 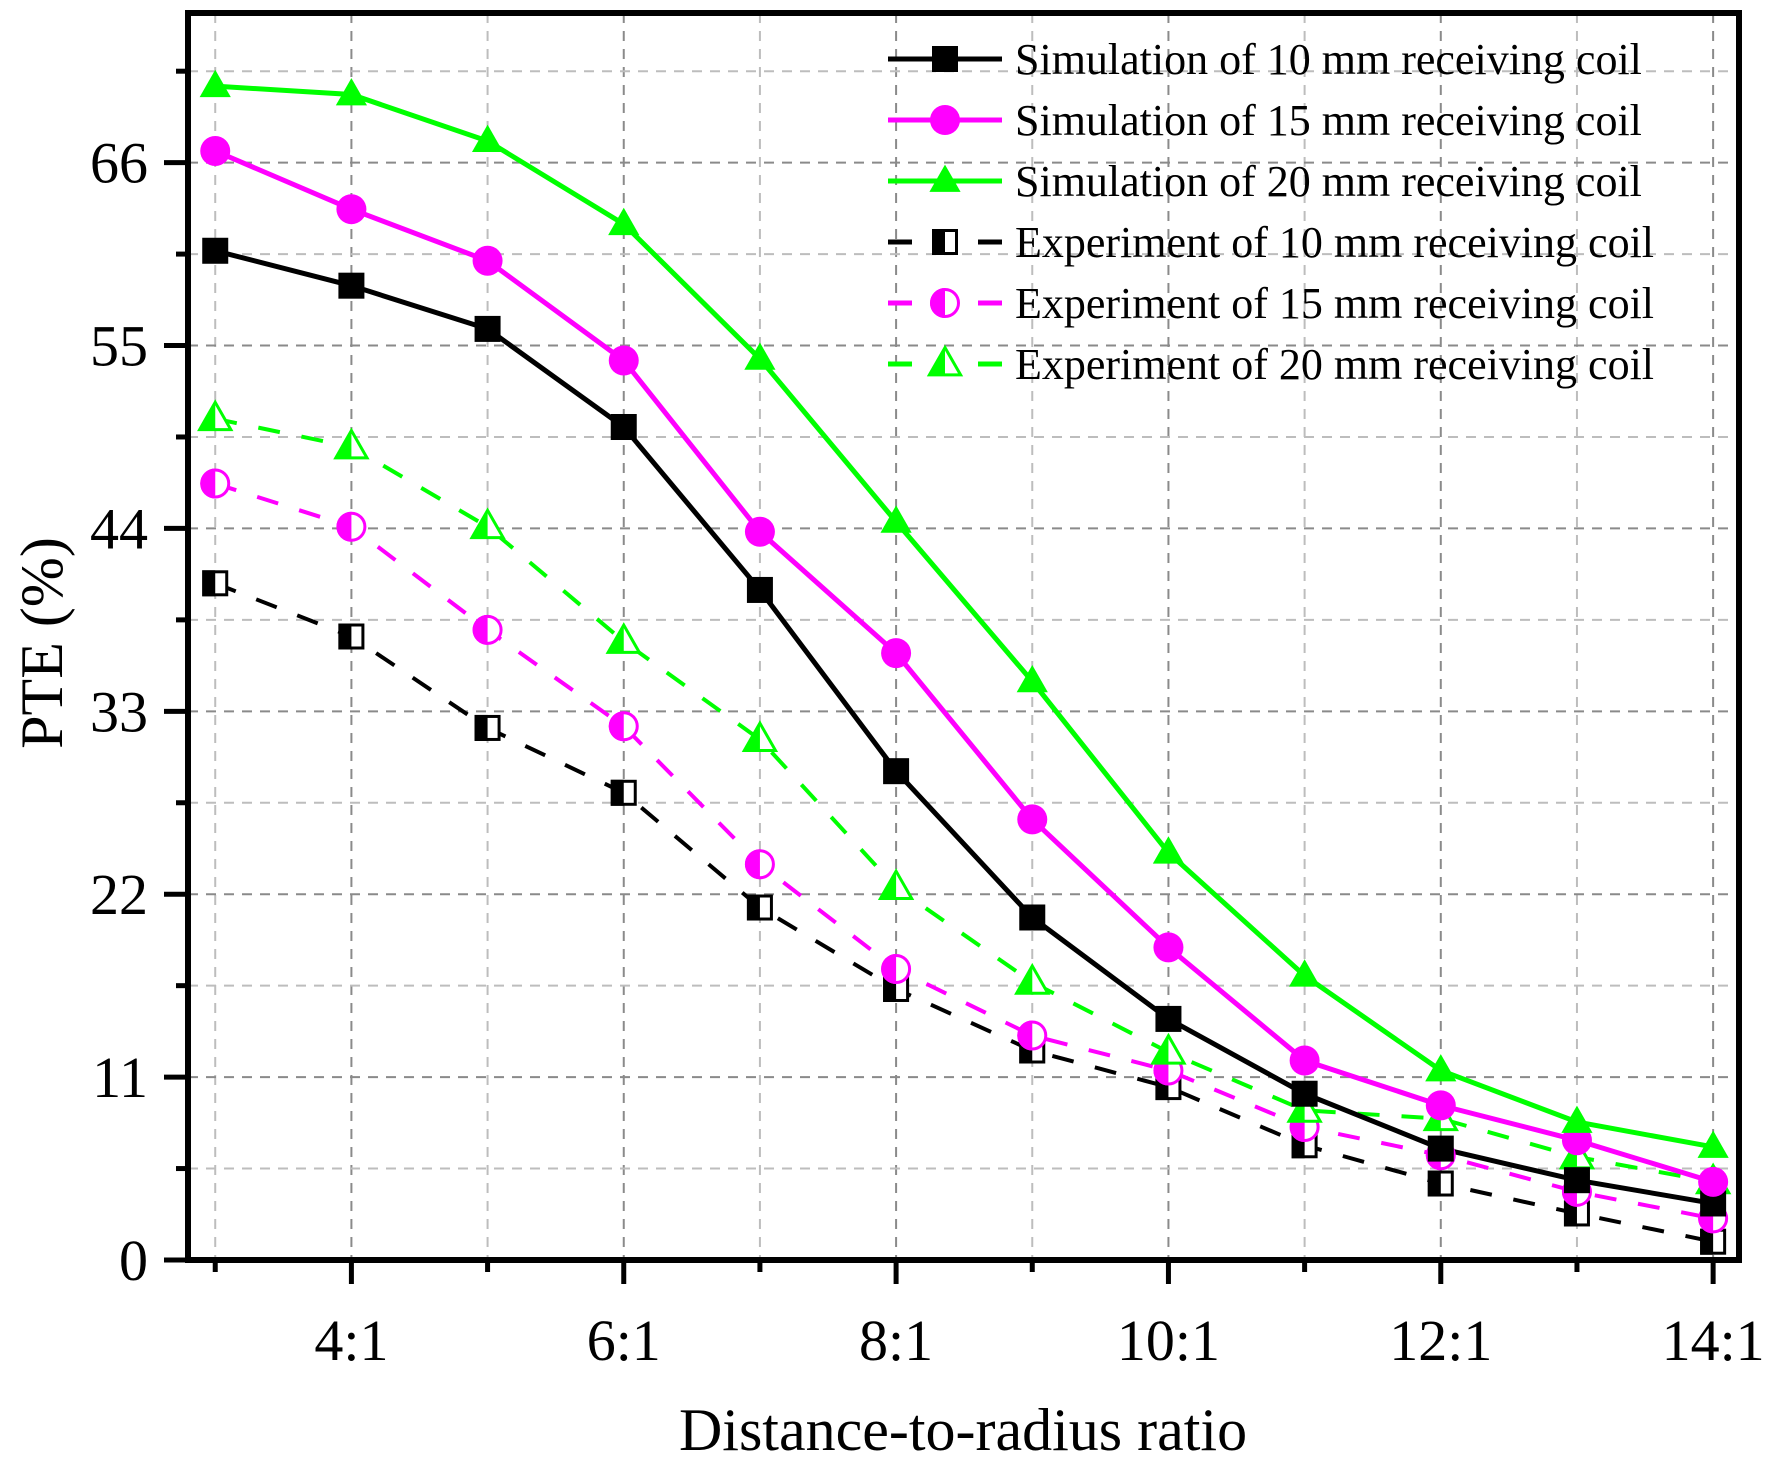 I want to click on y-tick-label: 0, so click(x=133, y=1260).